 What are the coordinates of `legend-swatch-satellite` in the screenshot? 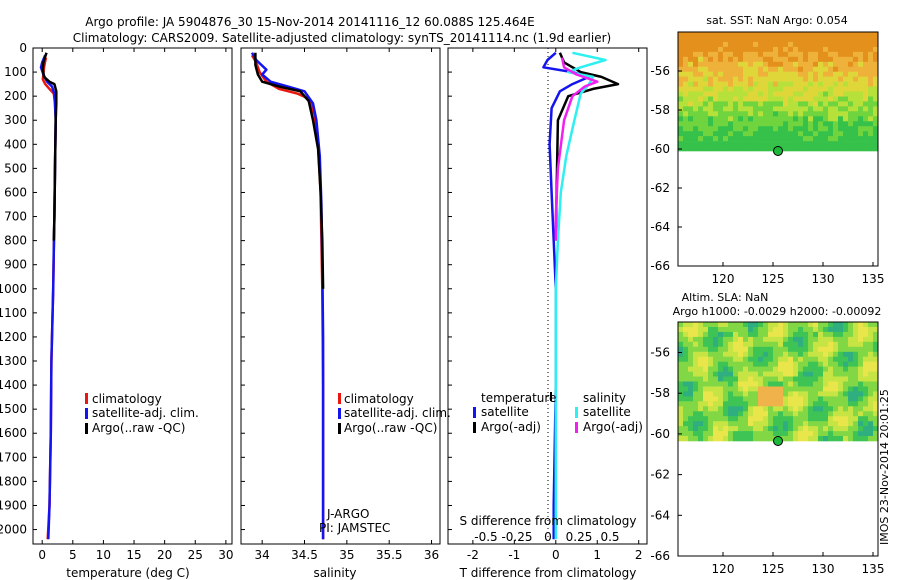 It's located at (339, 413).